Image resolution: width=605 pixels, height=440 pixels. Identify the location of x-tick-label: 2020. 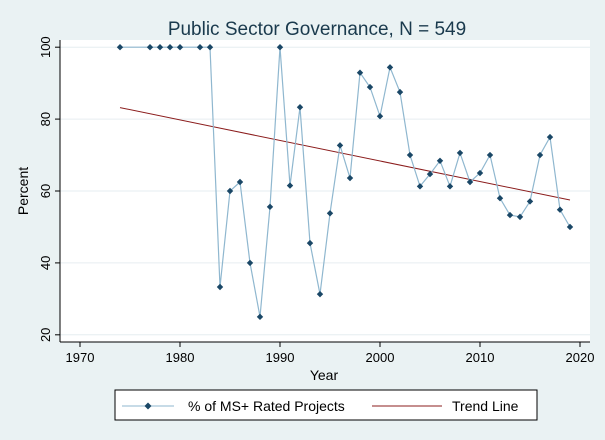
(580, 357).